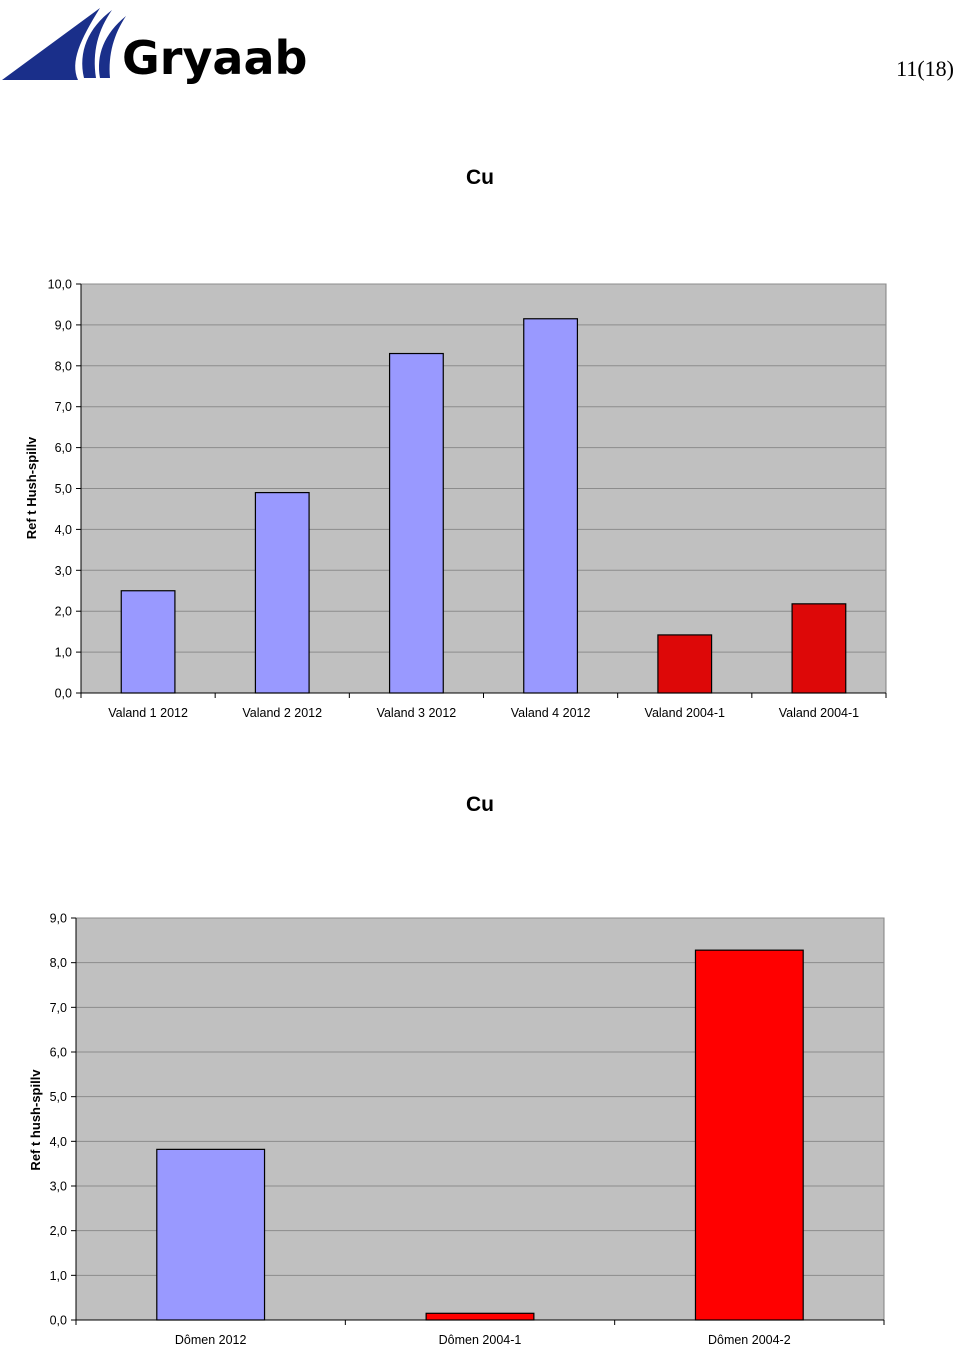 Image resolution: width=960 pixels, height=1346 pixels. Describe the element at coordinates (51, 44) in the screenshot. I see `logo-wave-shape` at that location.